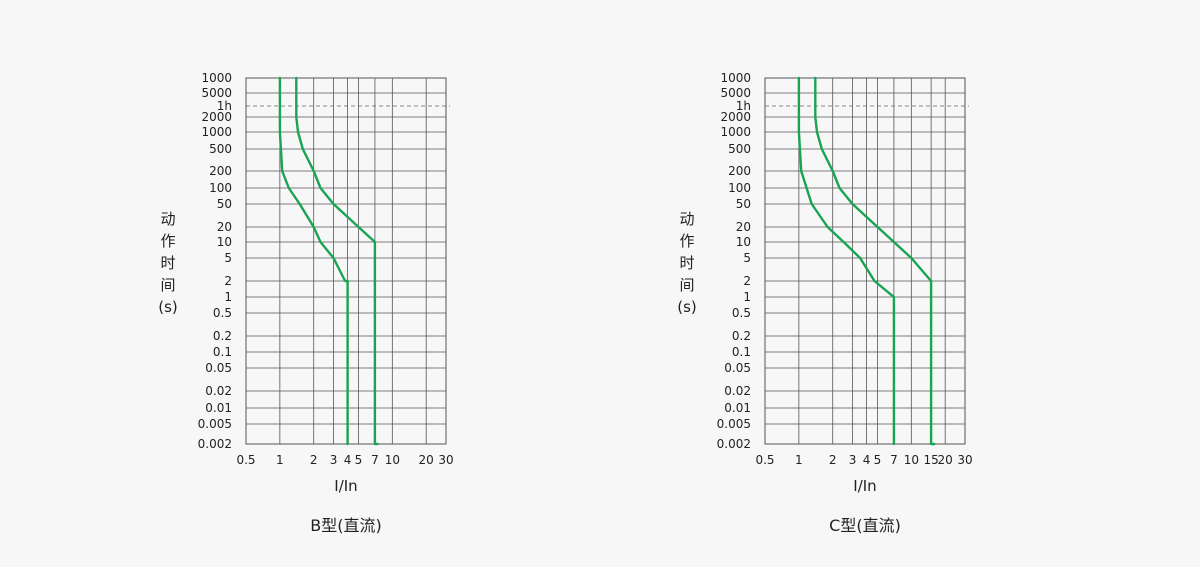  Describe the element at coordinates (931, 460) in the screenshot. I see `x-tick-label: 15` at that location.